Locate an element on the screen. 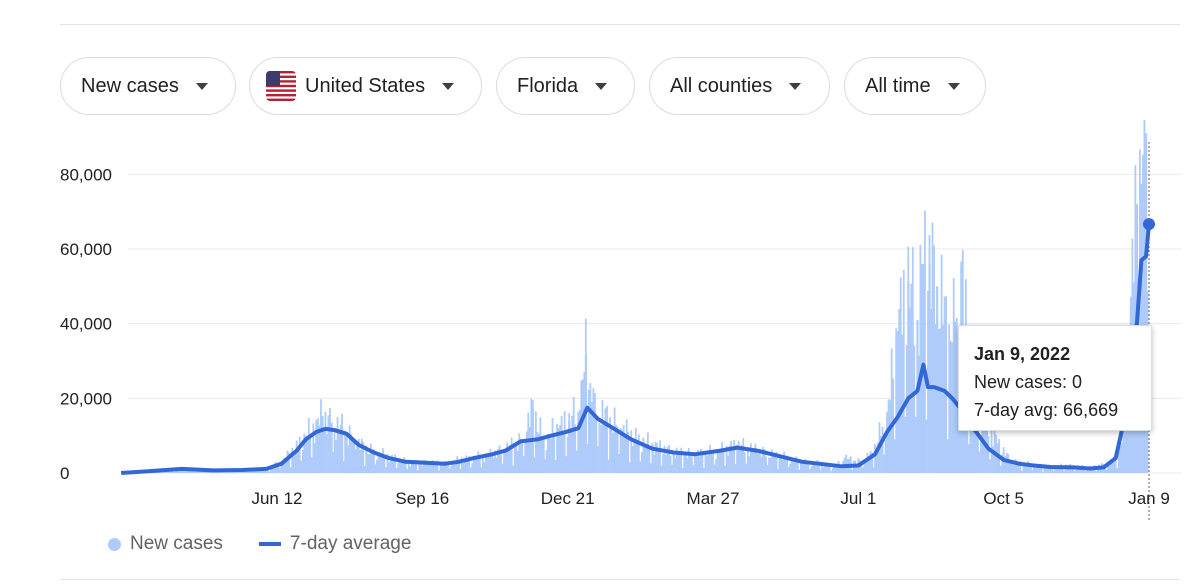  metric-dropdown: New cases is located at coordinates (148, 86).